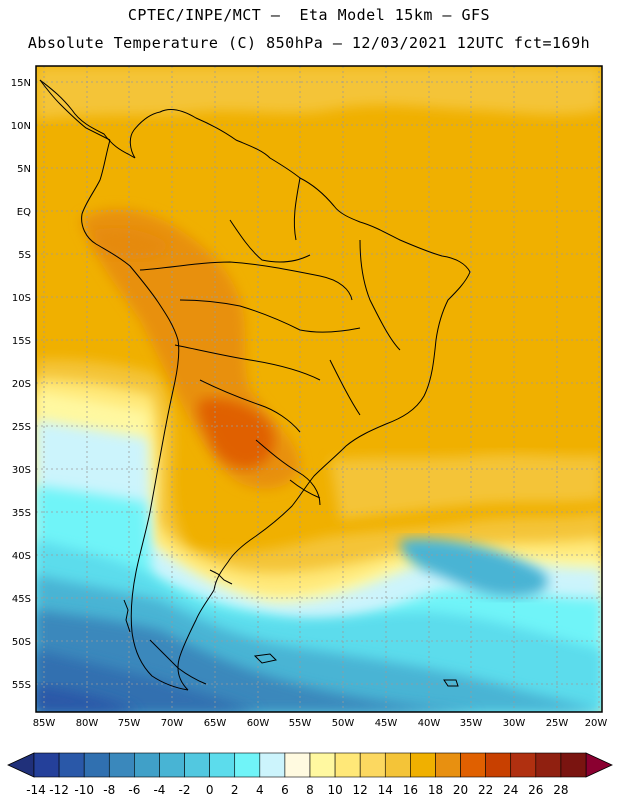  I want to click on lon-label: 35W, so click(471, 723).